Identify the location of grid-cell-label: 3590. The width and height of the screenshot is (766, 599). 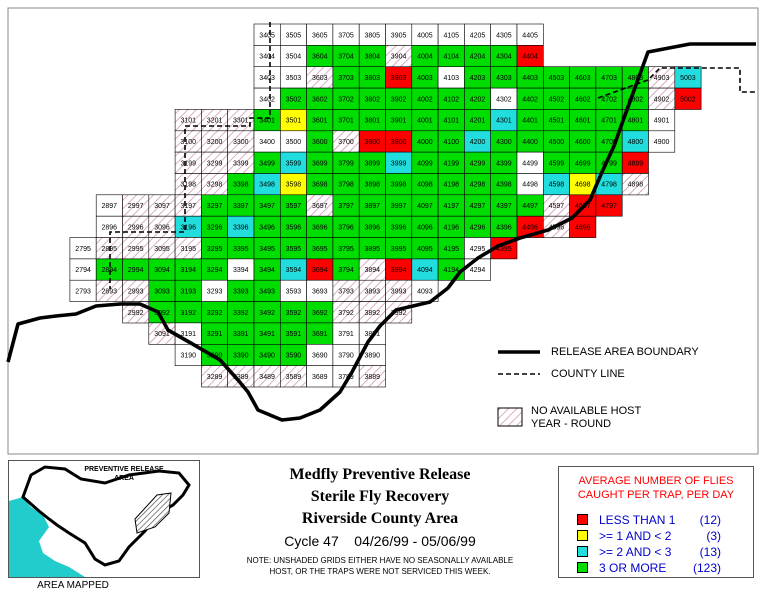
(294, 356).